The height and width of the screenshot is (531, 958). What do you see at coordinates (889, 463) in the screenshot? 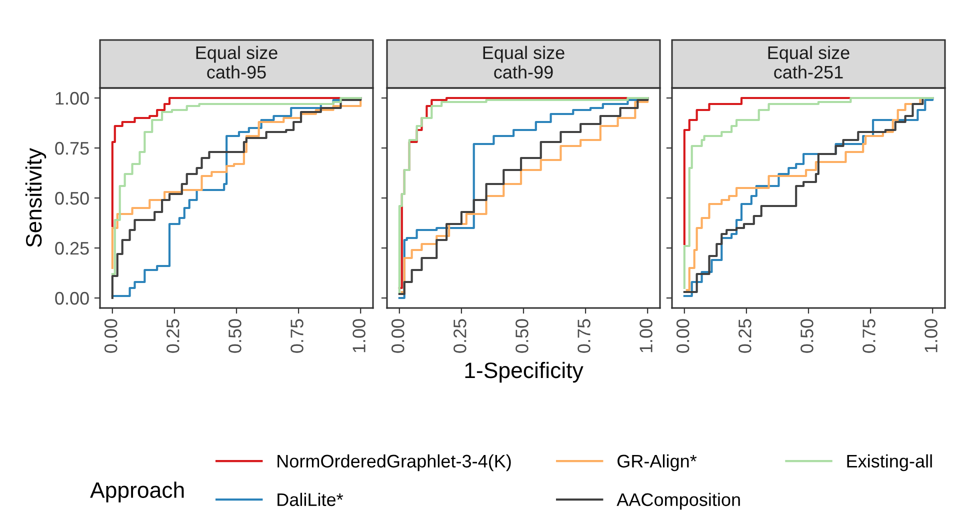
I see `legend-label: Existing-all` at bounding box center [889, 463].